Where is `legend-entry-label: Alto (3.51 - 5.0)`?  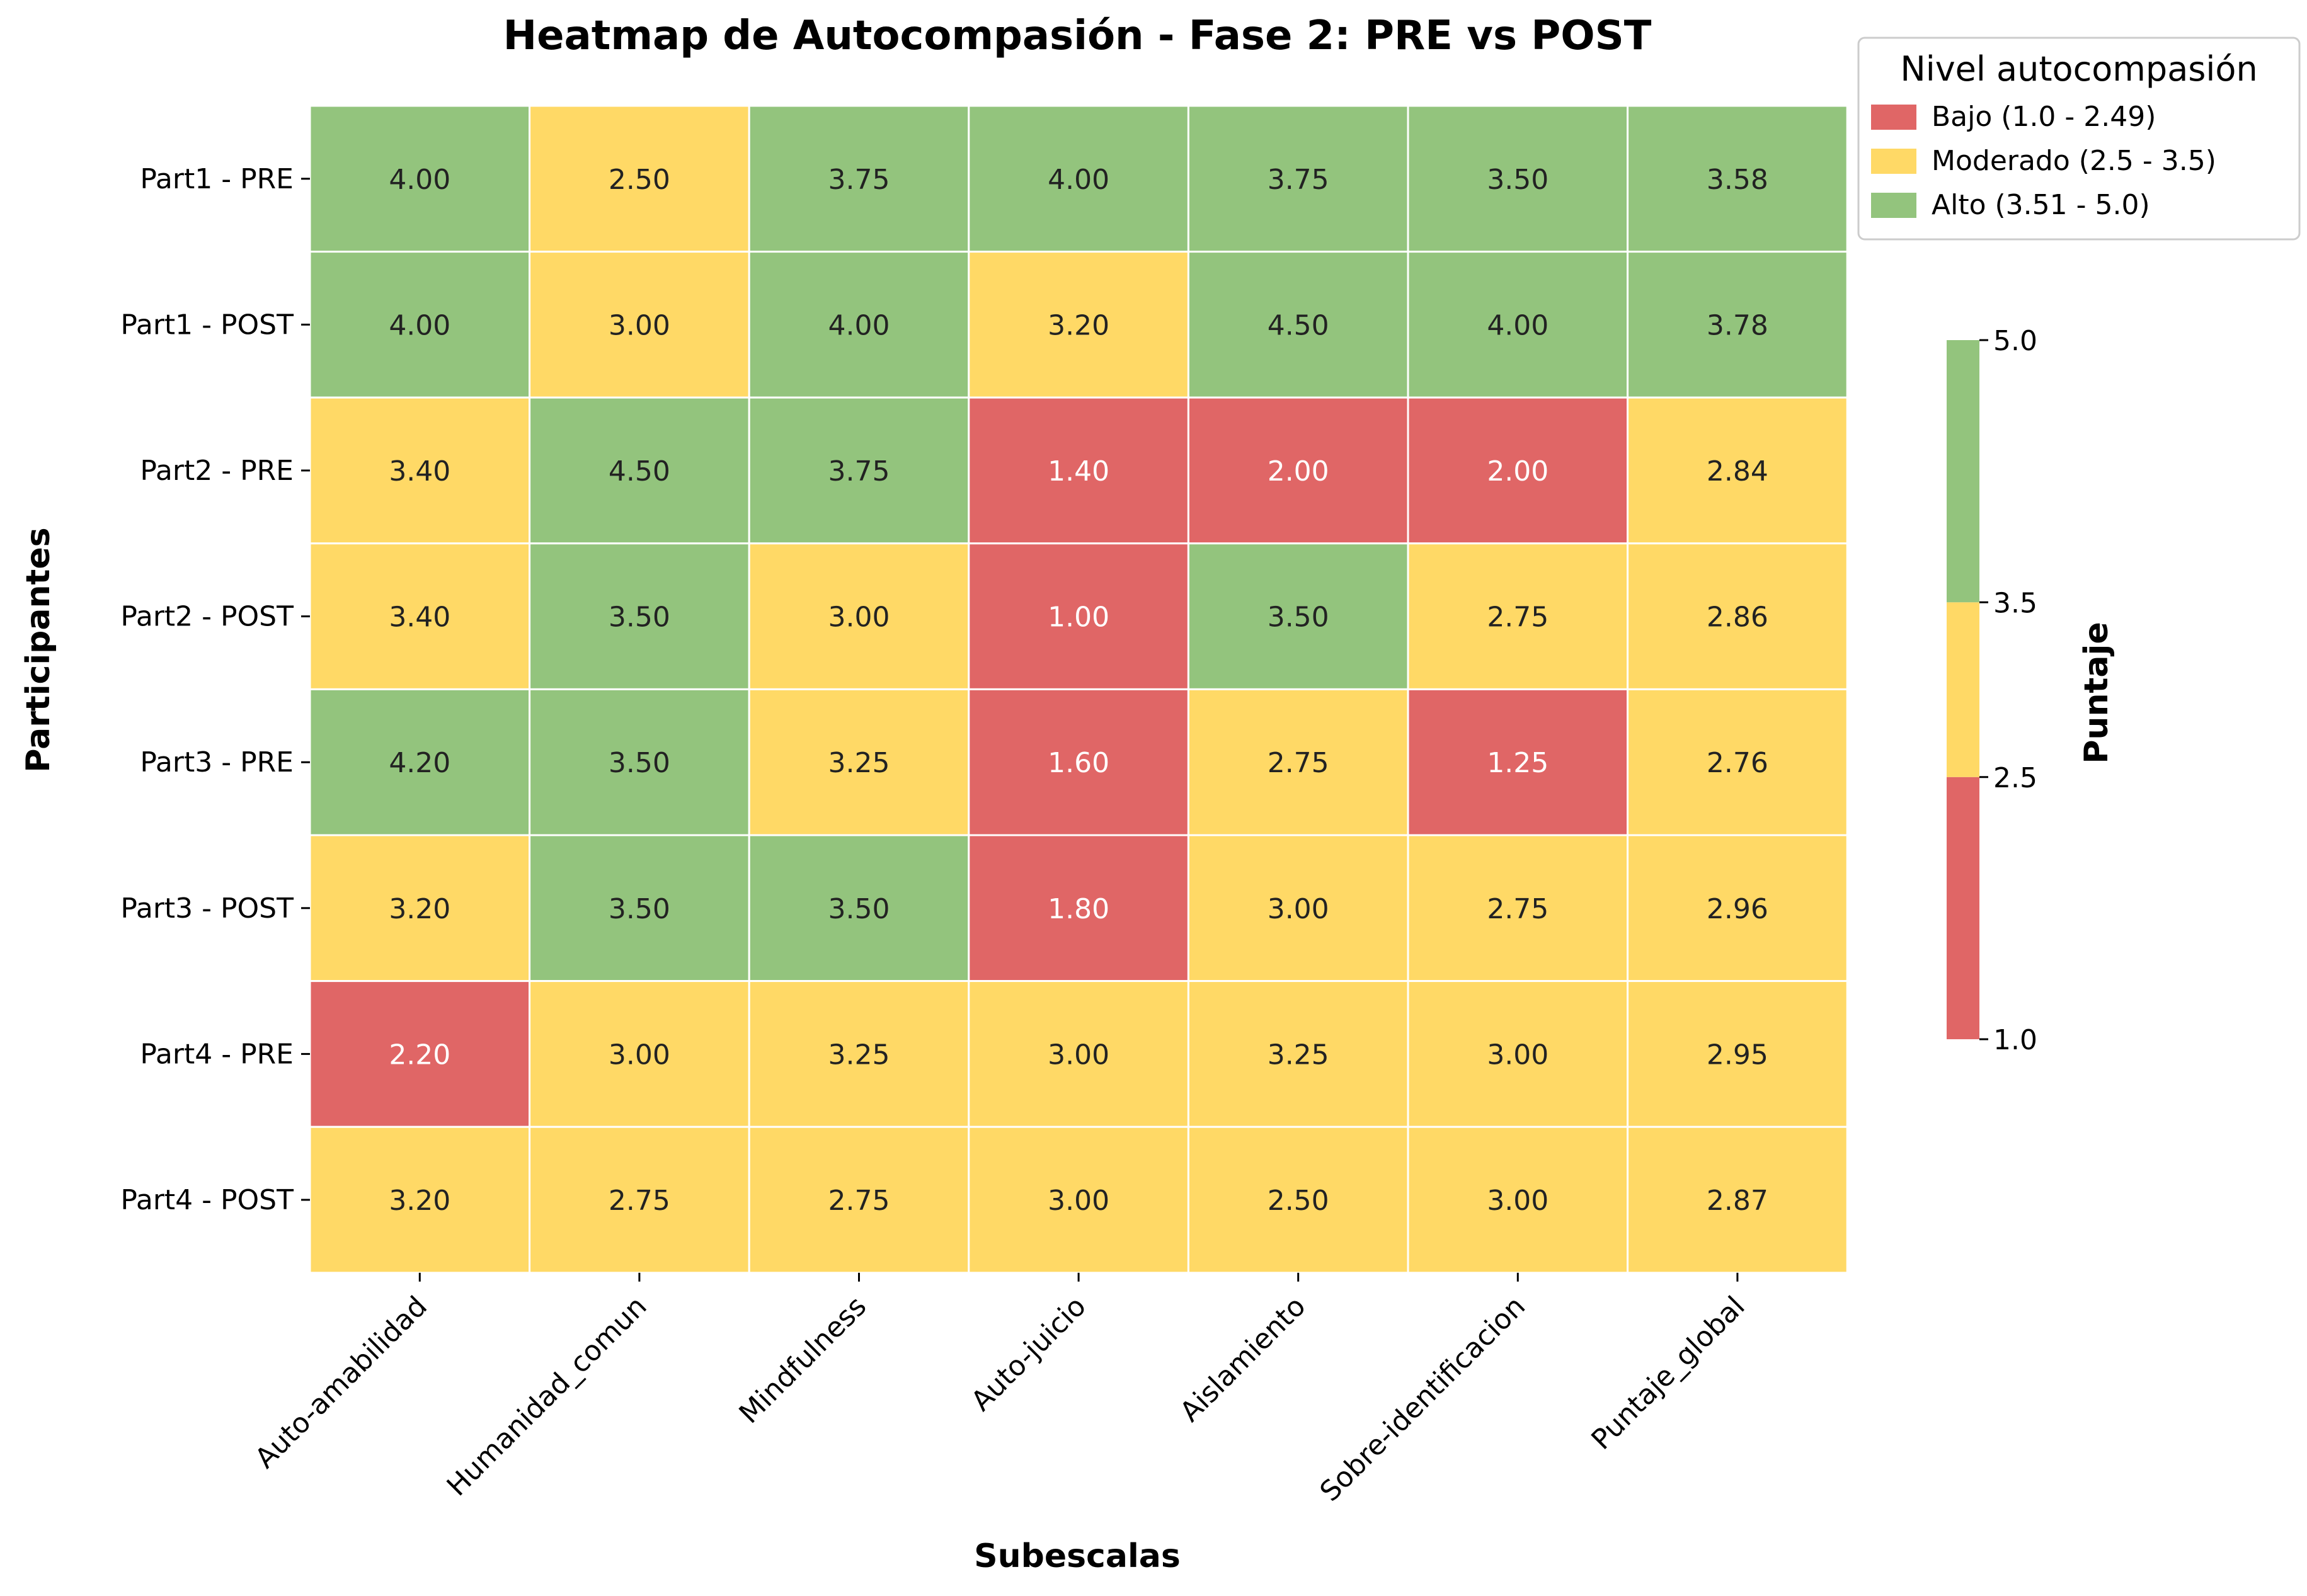
legend-entry-label: Alto (3.51 - 5.0) is located at coordinates (2041, 205).